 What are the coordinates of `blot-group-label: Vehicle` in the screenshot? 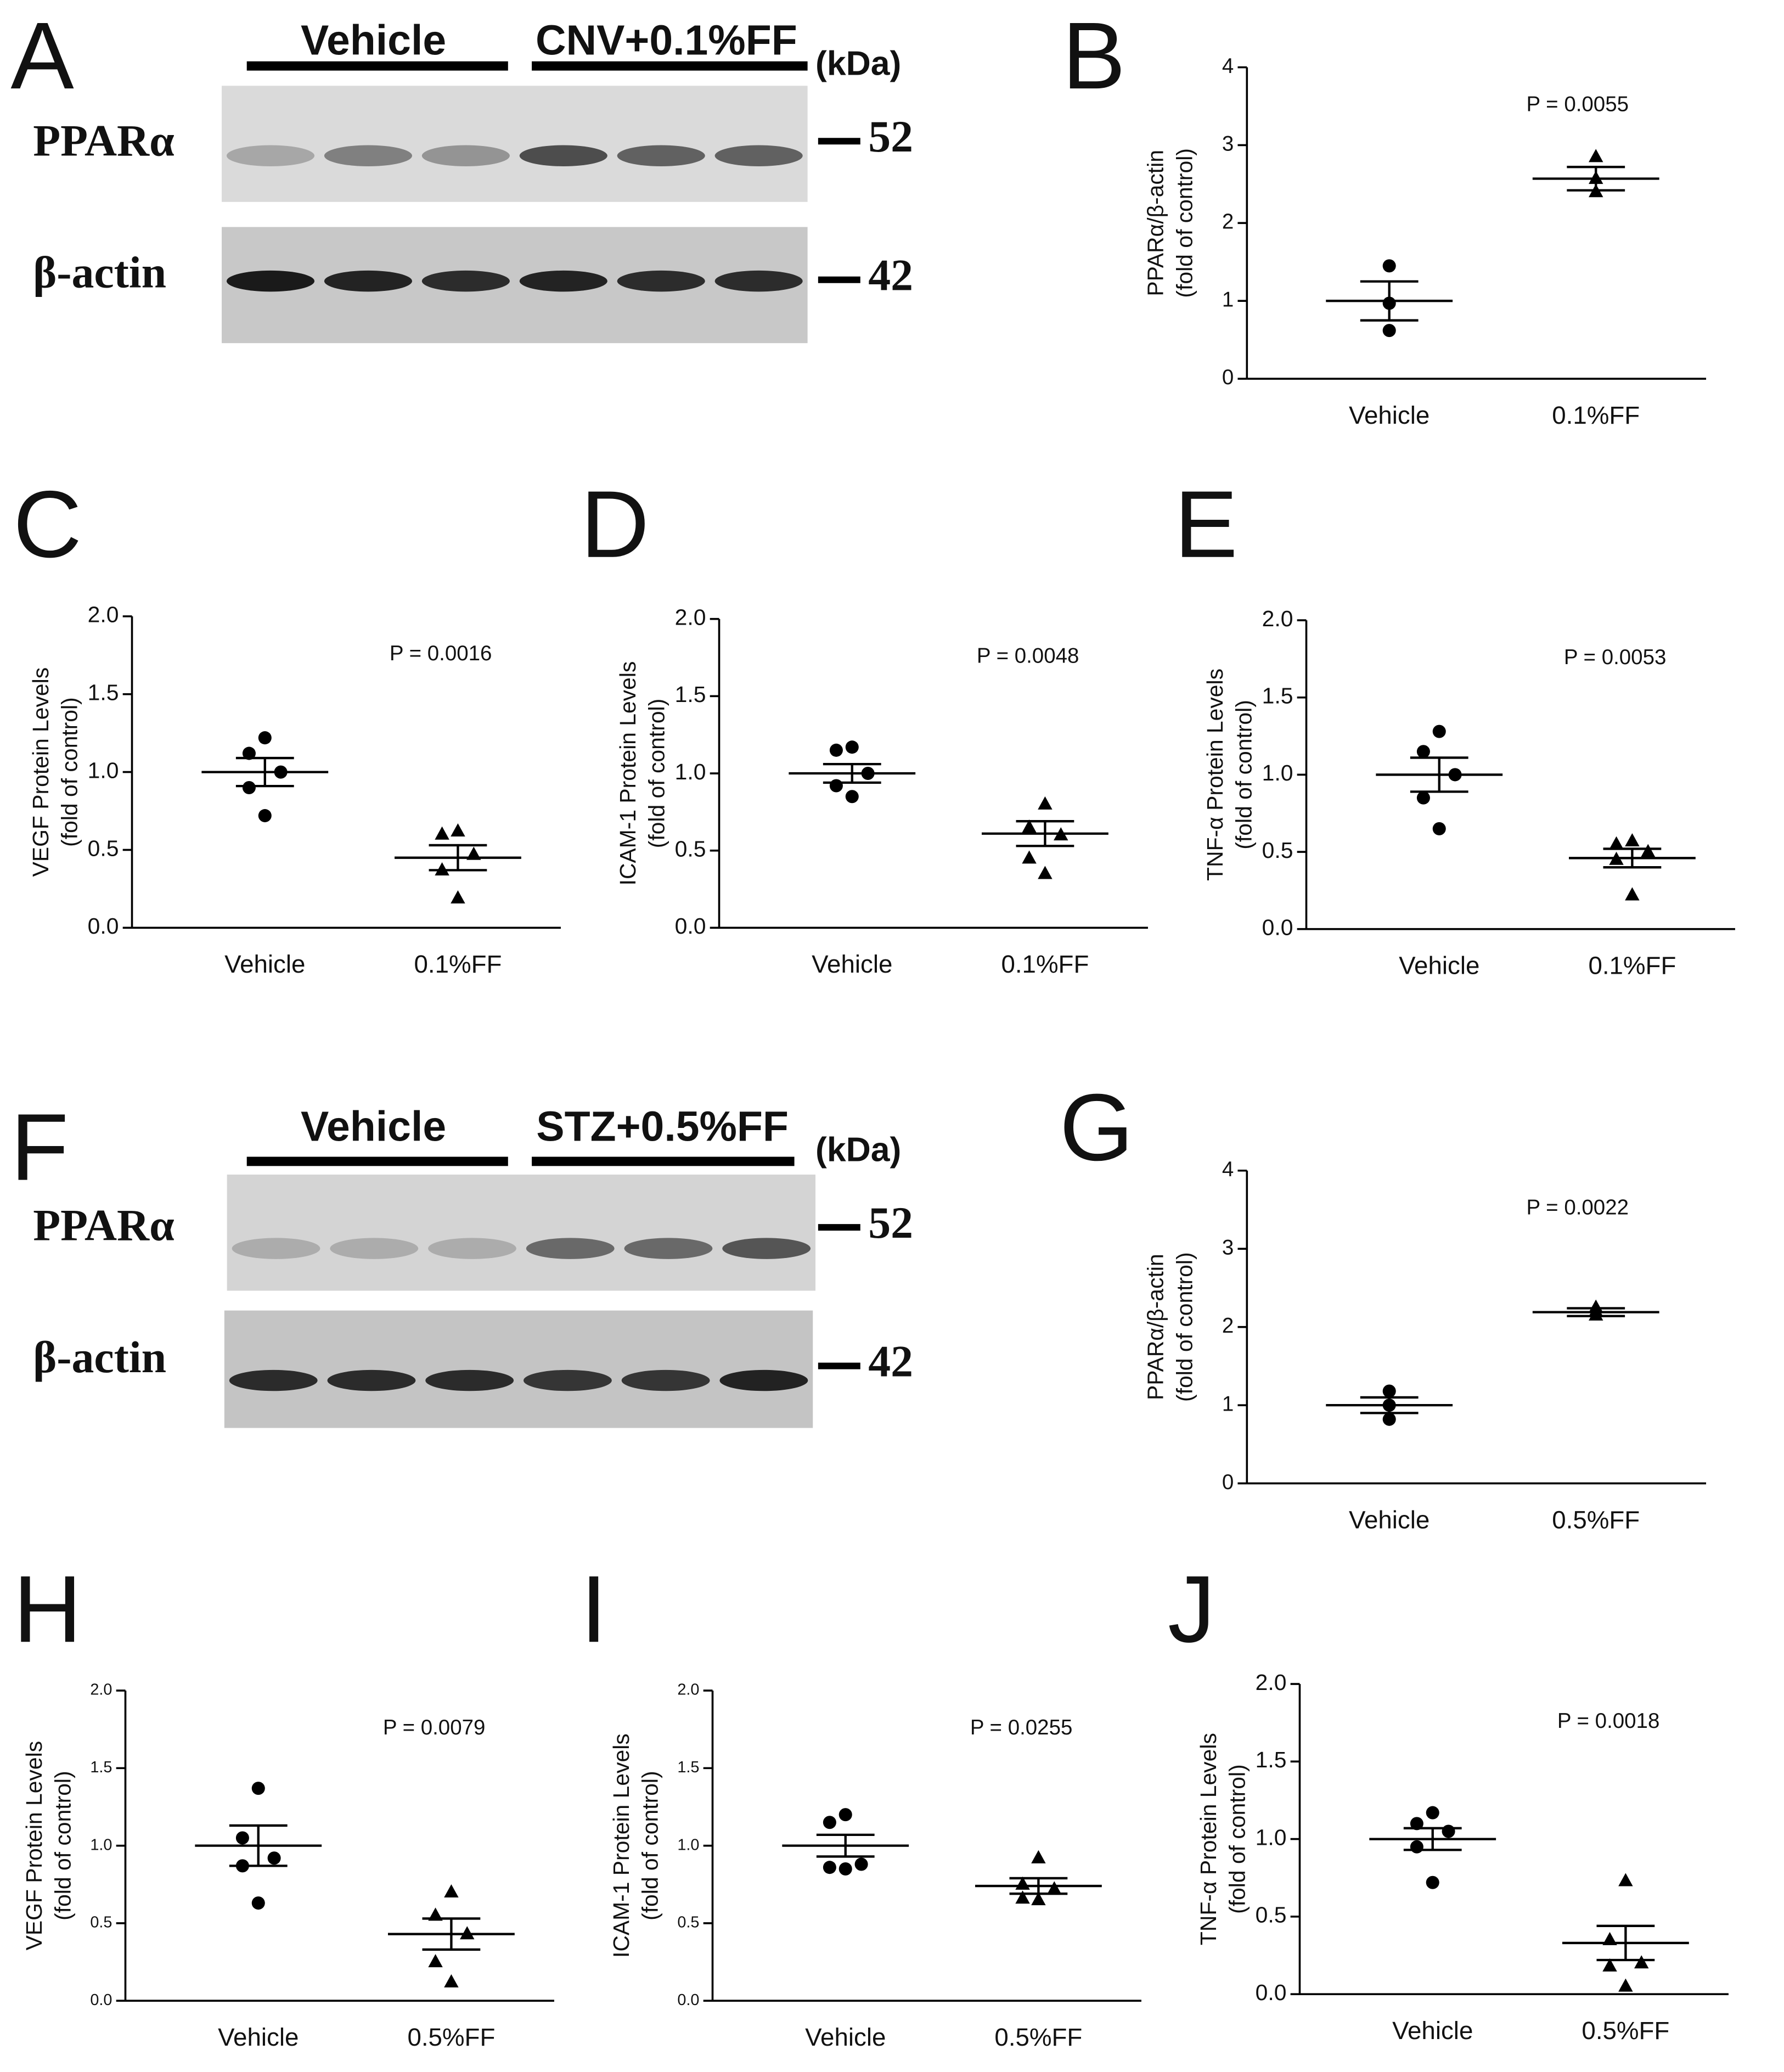 It's located at (373, 40).